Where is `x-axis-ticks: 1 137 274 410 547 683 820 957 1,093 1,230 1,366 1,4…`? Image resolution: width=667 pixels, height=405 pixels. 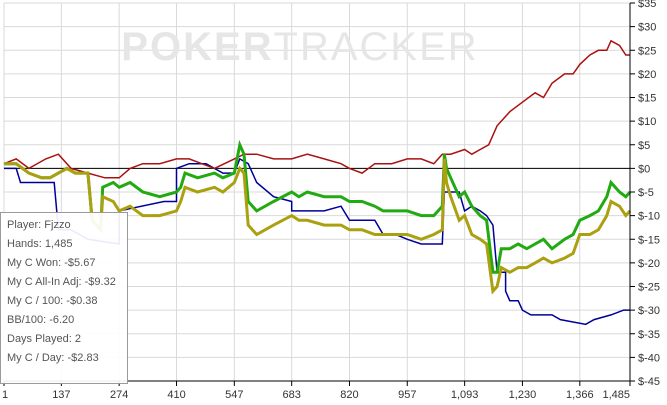 x-axis-ticks: 1 137 274 410 547 683 820 957 1,093 1,230 1,366 1,4… is located at coordinates (316, 391).